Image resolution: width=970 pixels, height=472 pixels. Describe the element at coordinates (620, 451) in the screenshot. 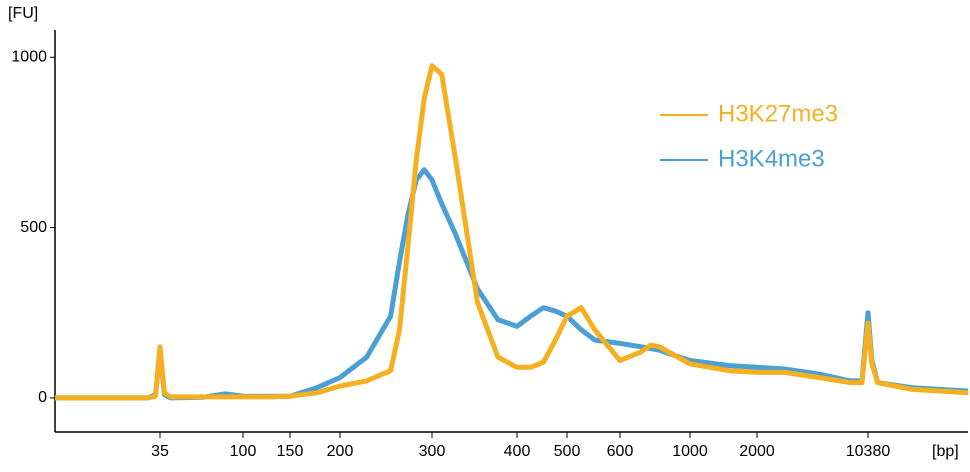

I see `x-tick-label: 600` at that location.